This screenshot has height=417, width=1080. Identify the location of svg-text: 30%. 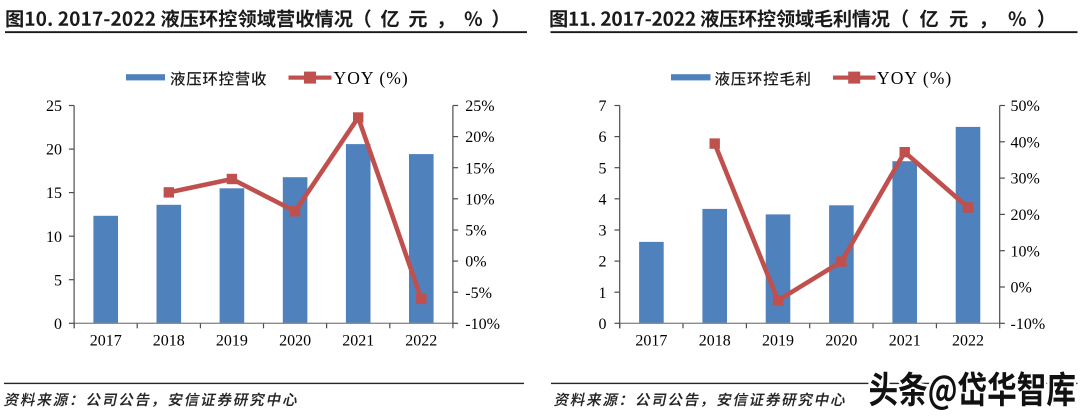
(1025, 179).